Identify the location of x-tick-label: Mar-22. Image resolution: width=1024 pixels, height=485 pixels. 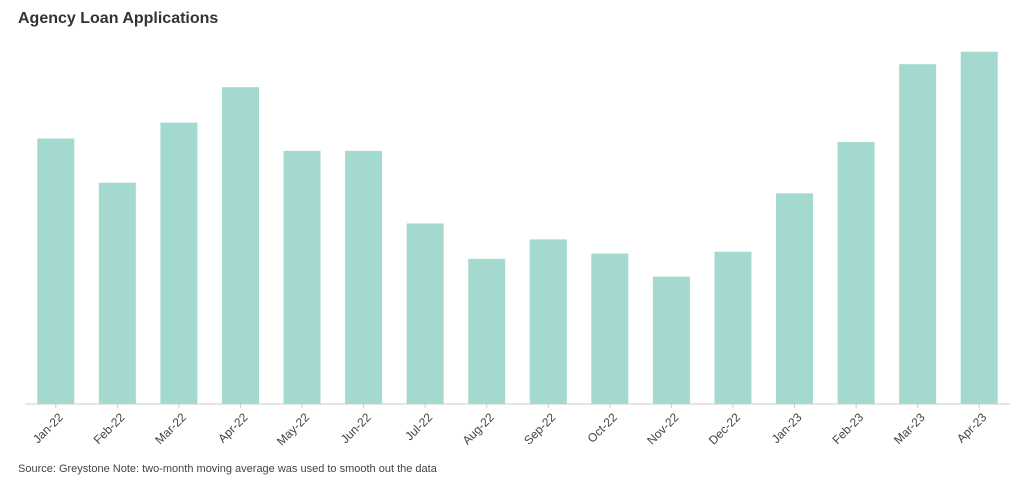
(170, 428).